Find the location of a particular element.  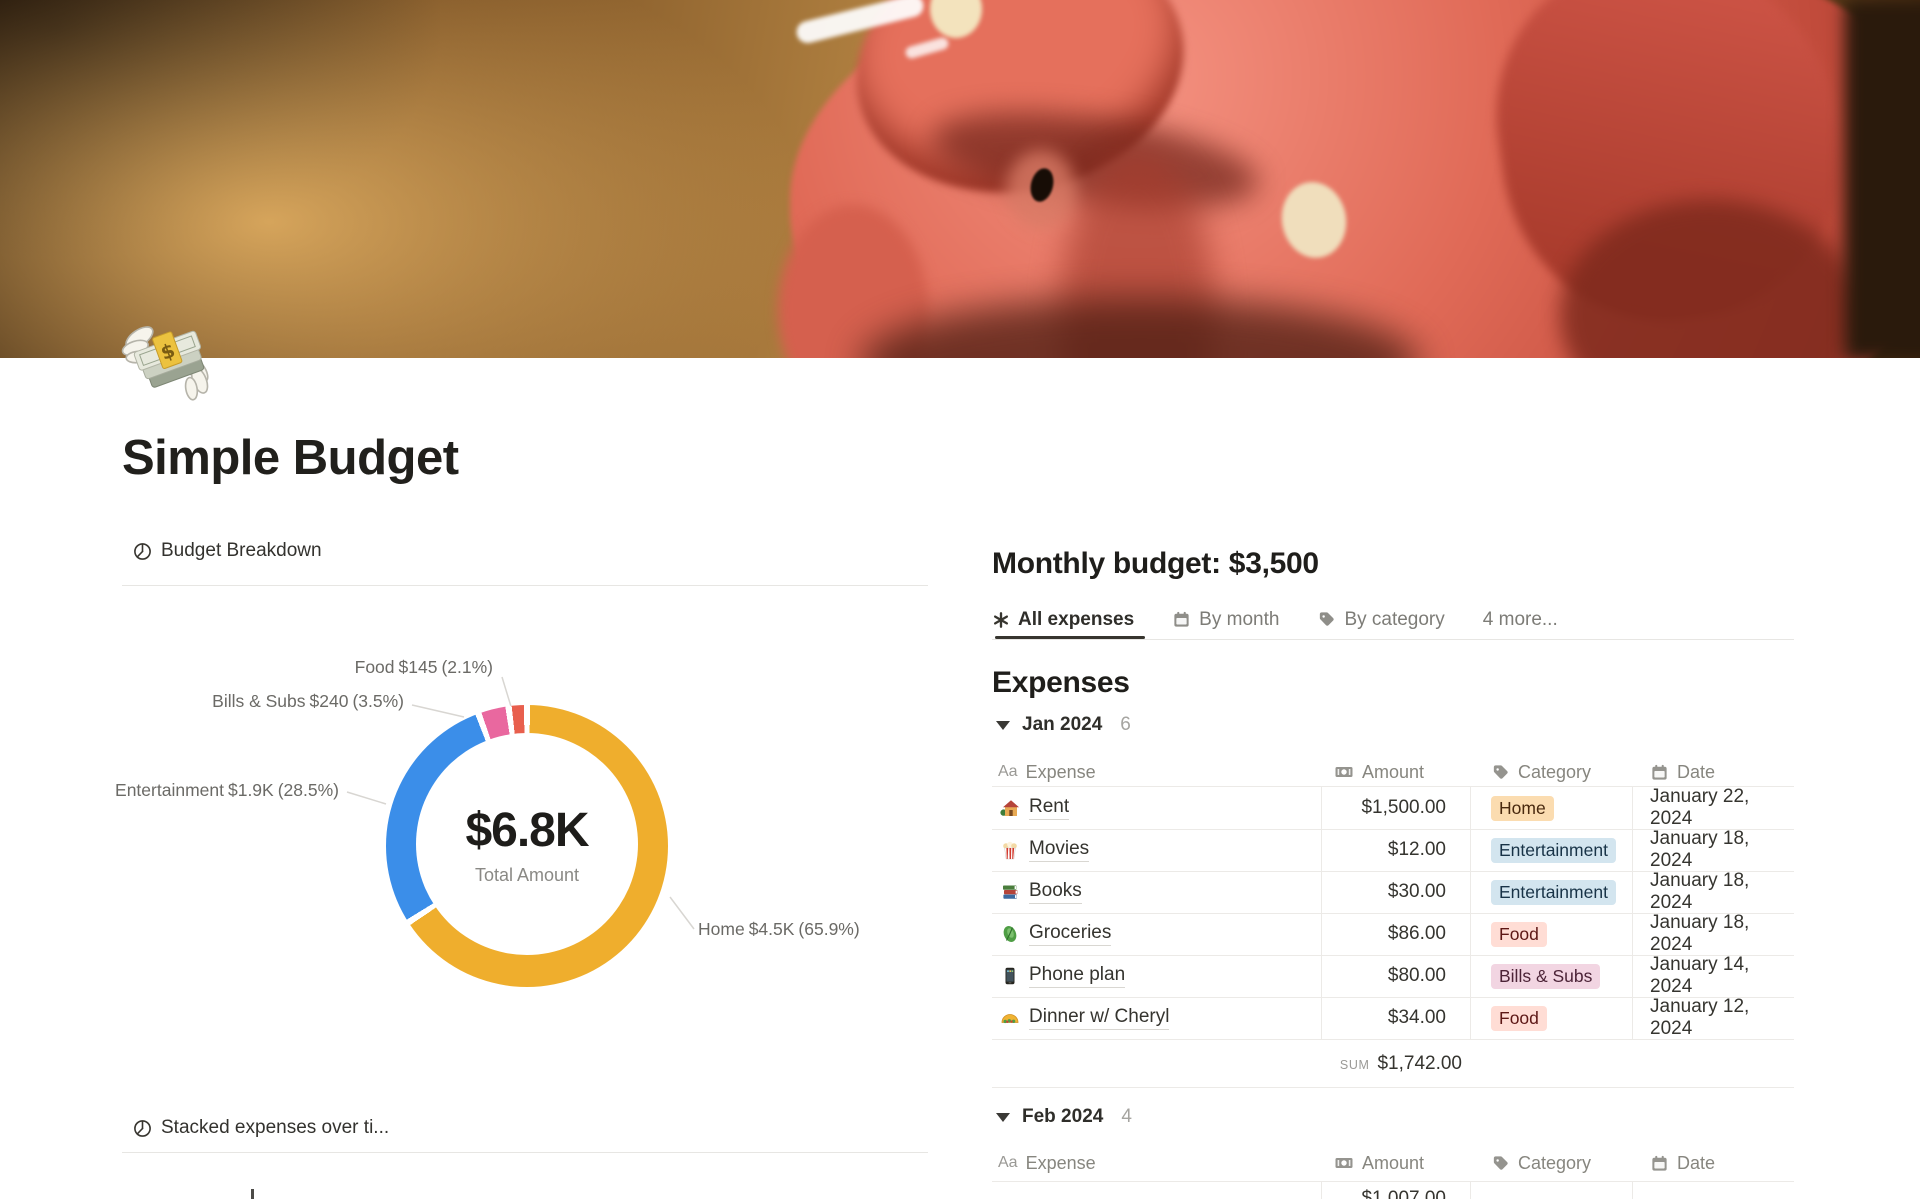

group-label: Feb 2024 is located at coordinates (1063, 1116).